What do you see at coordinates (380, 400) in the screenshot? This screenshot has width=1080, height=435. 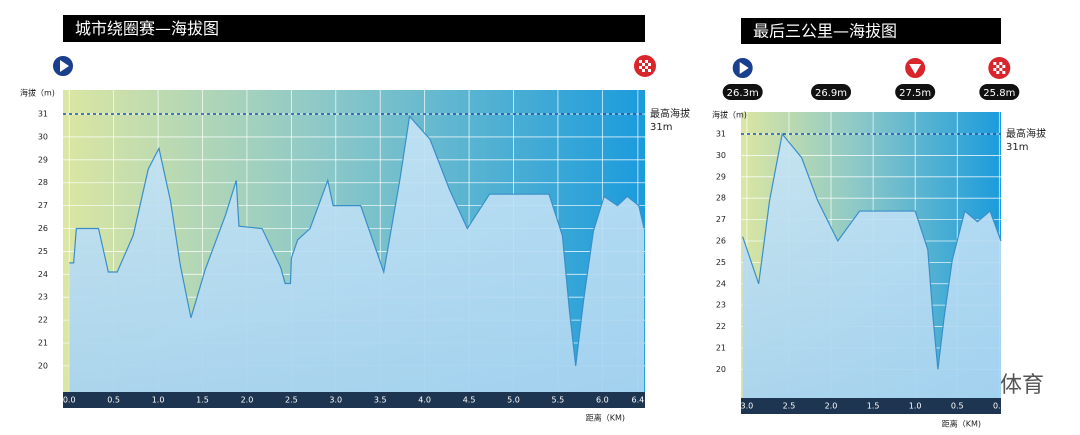 I see `x-tick-label: 3.5` at bounding box center [380, 400].